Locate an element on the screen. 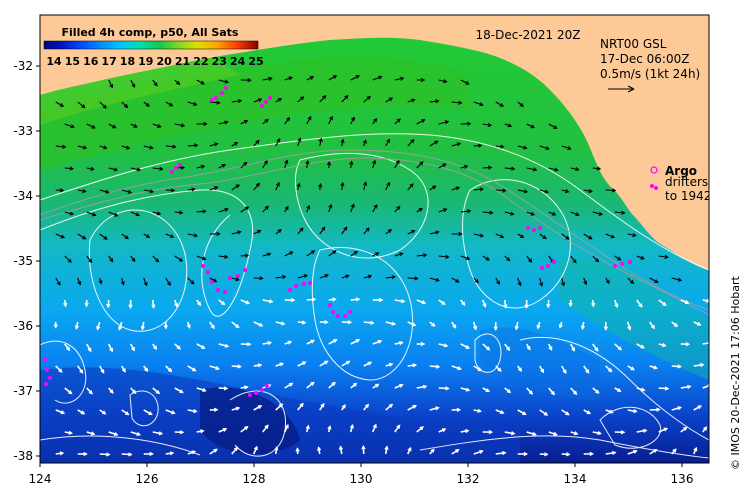  colorbar-tick-label: 19 is located at coordinates (145, 61).